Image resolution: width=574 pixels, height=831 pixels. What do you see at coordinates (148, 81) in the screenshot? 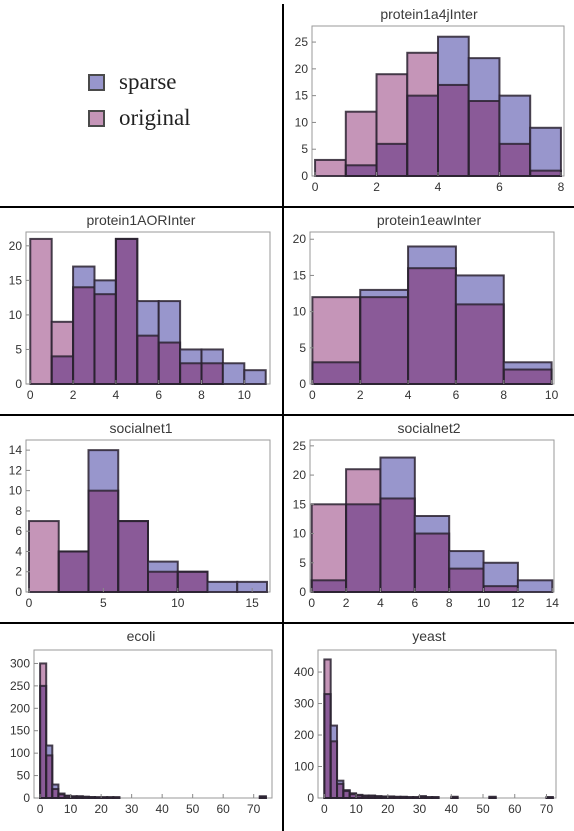
I see `legend-label-sparse: sparse` at bounding box center [148, 81].